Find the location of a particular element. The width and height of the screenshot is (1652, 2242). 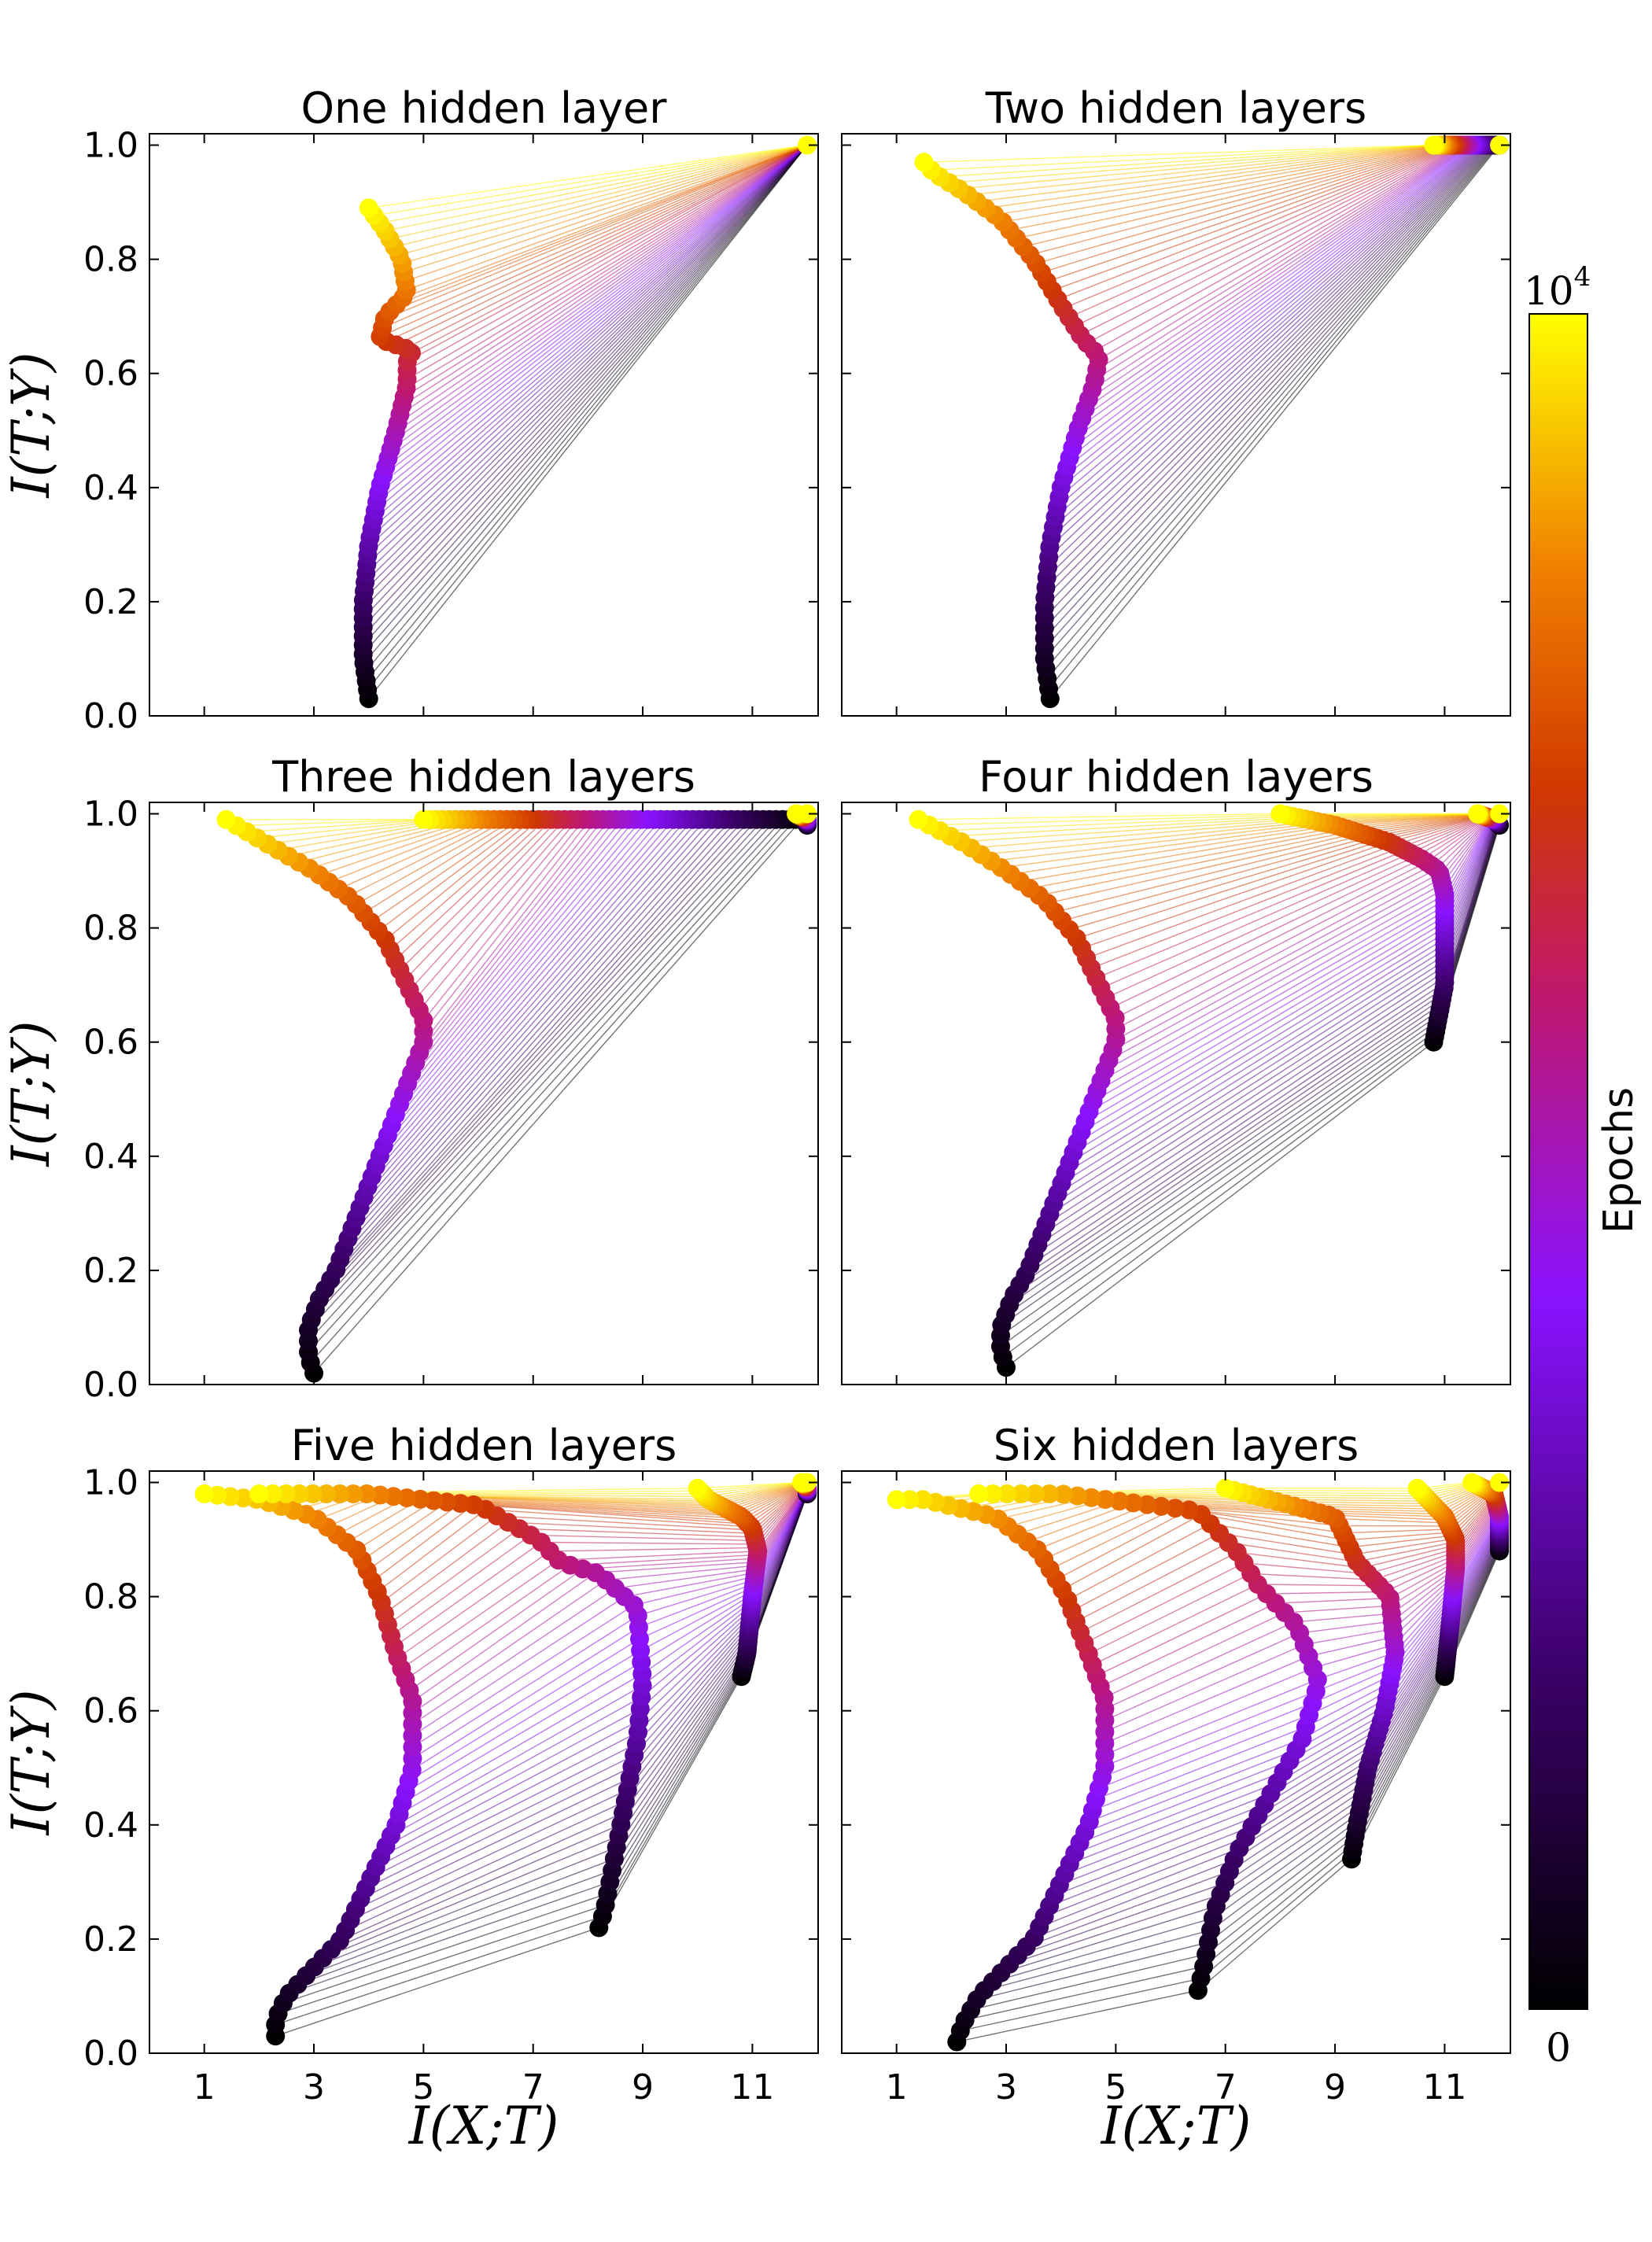

y-tick-label: 0.2 is located at coordinates (110, 1939).